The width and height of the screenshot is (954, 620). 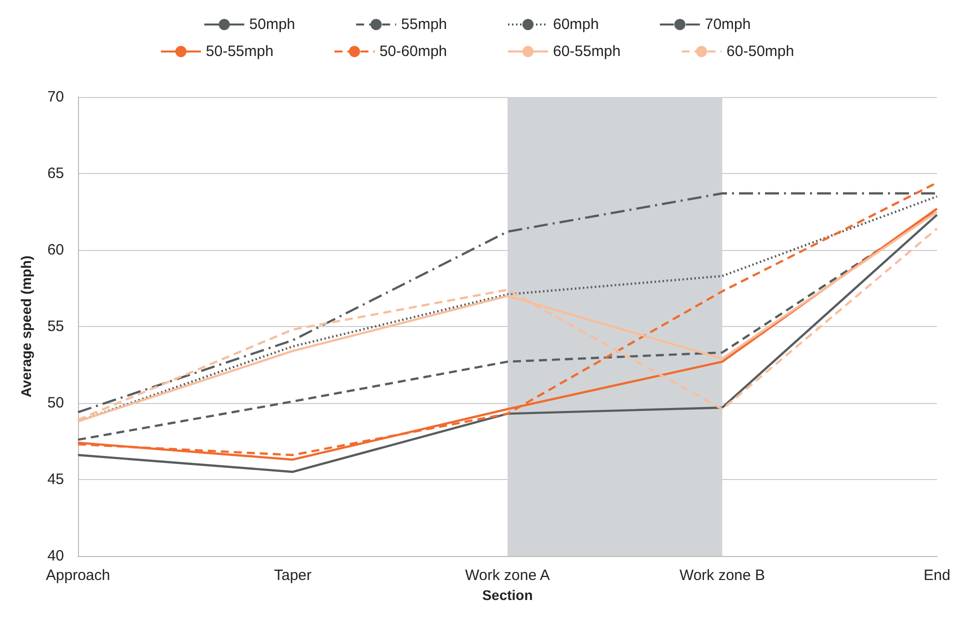 What do you see at coordinates (272, 24) in the screenshot?
I see `legend-label: 50mph` at bounding box center [272, 24].